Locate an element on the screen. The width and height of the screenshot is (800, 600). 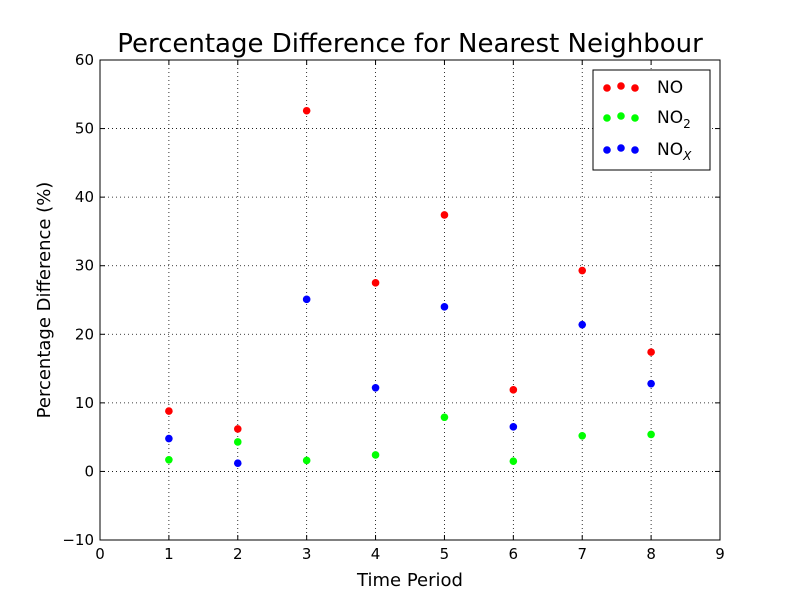
x-tick-label: 5 is located at coordinates (445, 554).